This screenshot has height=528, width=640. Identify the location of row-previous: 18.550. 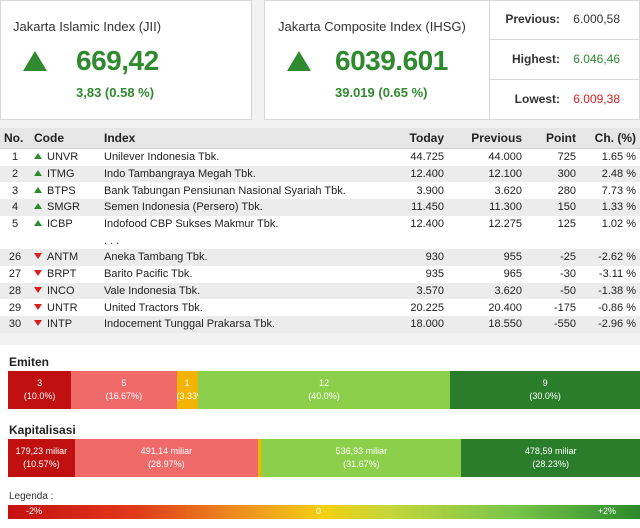
(487, 324).